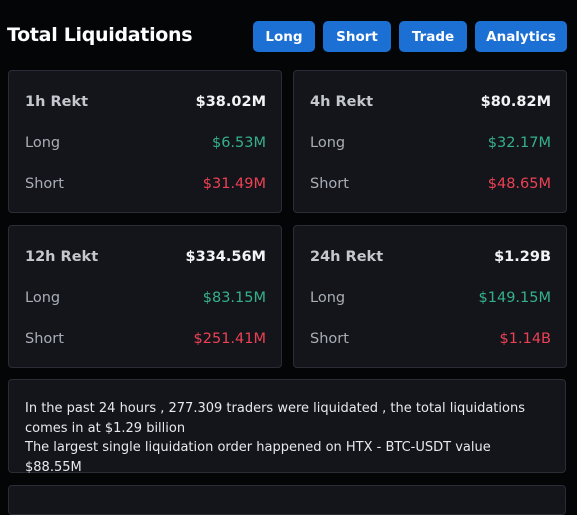  What do you see at coordinates (430, 184) in the screenshot?
I see `stat-row: Short $48.65M` at bounding box center [430, 184].